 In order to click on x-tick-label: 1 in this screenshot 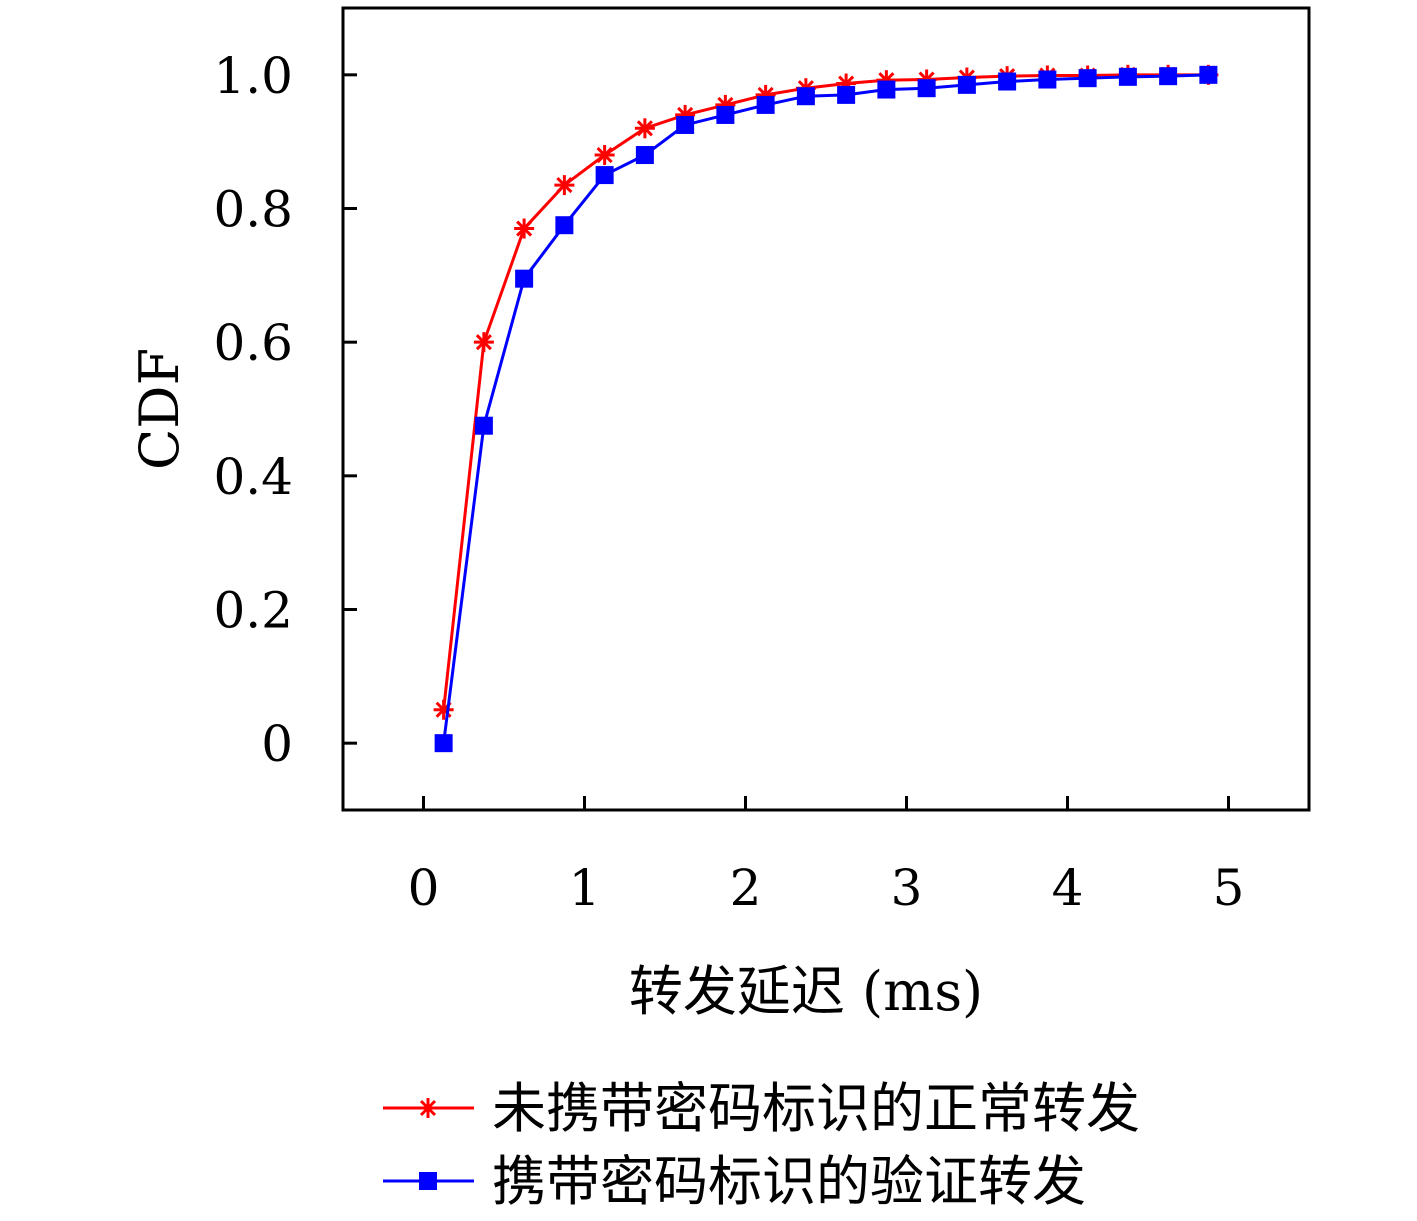, I will do `click(585, 888)`.